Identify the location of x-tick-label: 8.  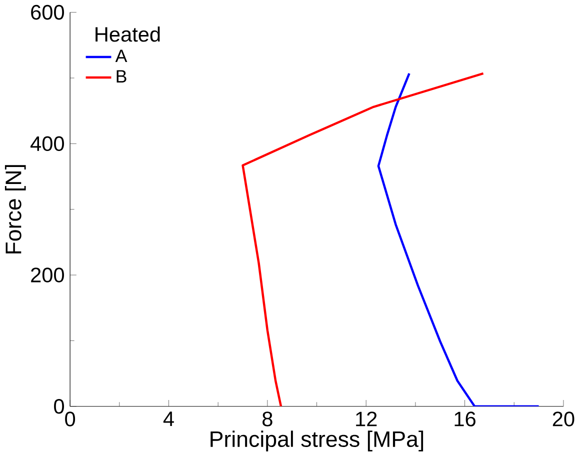
(267, 418).